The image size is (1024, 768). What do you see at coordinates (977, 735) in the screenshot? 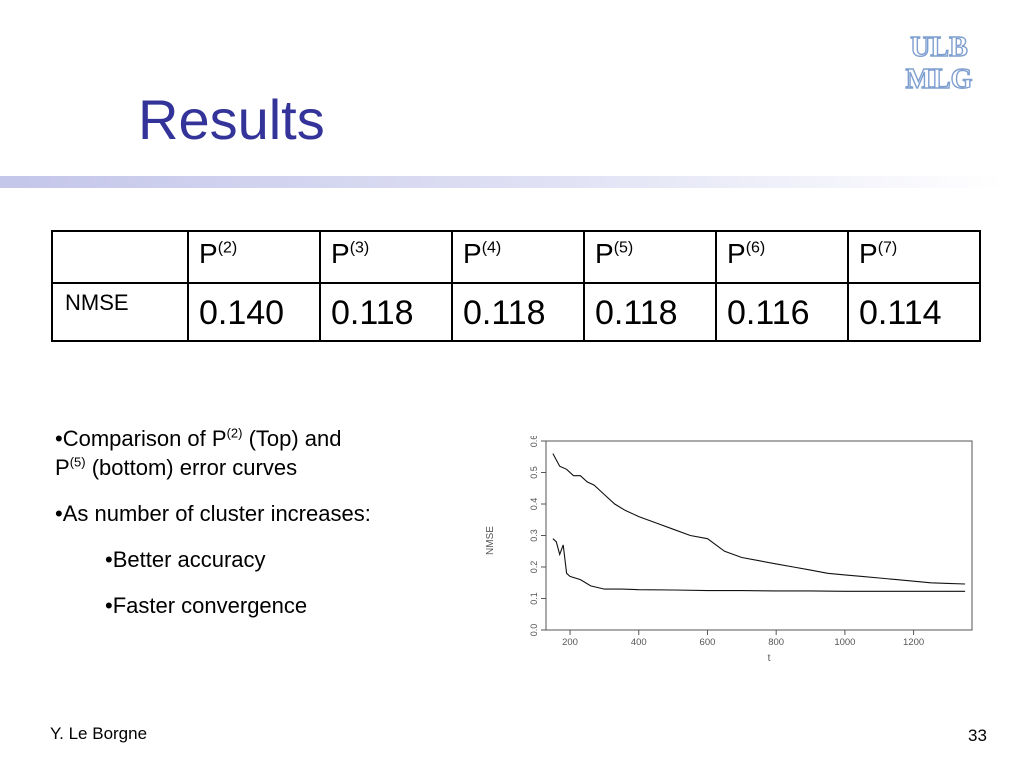
I see `page-number: 33` at bounding box center [977, 735].